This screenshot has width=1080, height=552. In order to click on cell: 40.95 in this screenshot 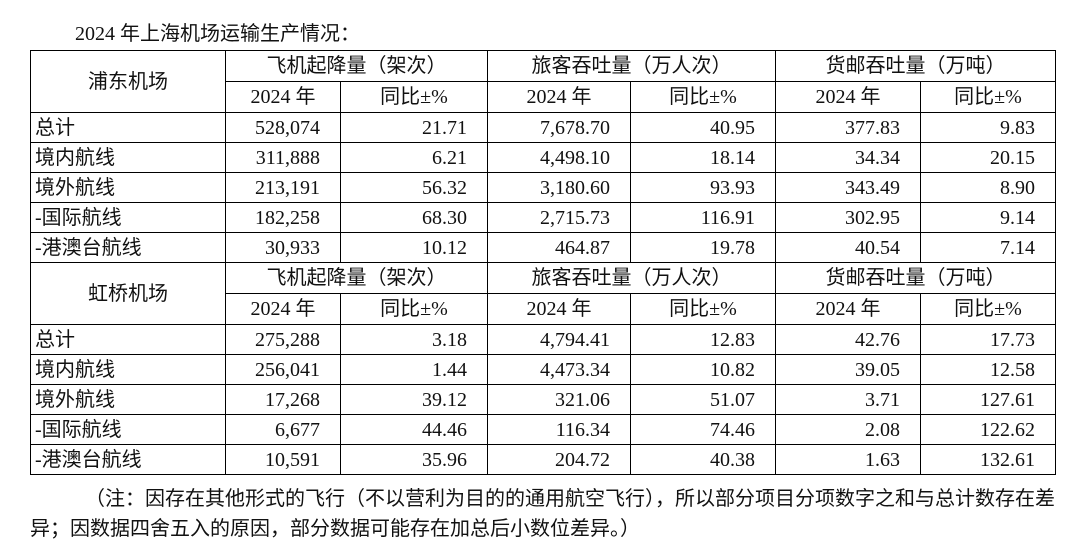, I will do `click(703, 127)`.